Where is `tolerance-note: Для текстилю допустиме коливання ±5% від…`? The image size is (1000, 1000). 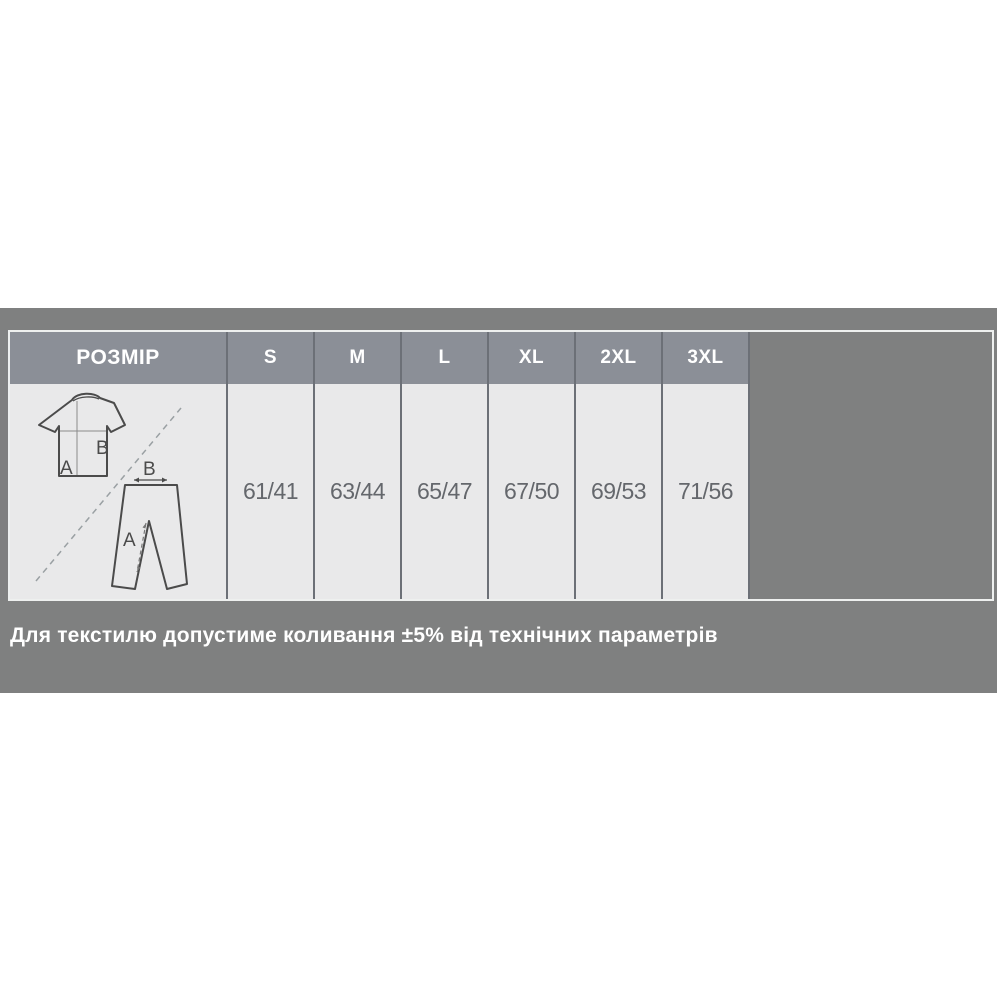 tolerance-note: Для текстилю допустиме коливання ±5% від… is located at coordinates (364, 635).